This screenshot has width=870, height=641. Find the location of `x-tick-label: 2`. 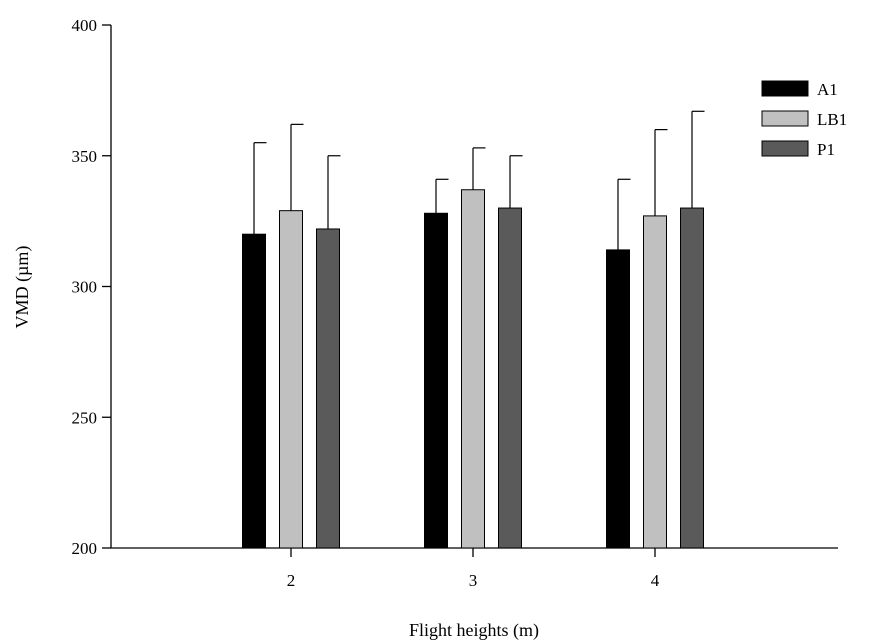

x-tick-label: 2 is located at coordinates (291, 580).